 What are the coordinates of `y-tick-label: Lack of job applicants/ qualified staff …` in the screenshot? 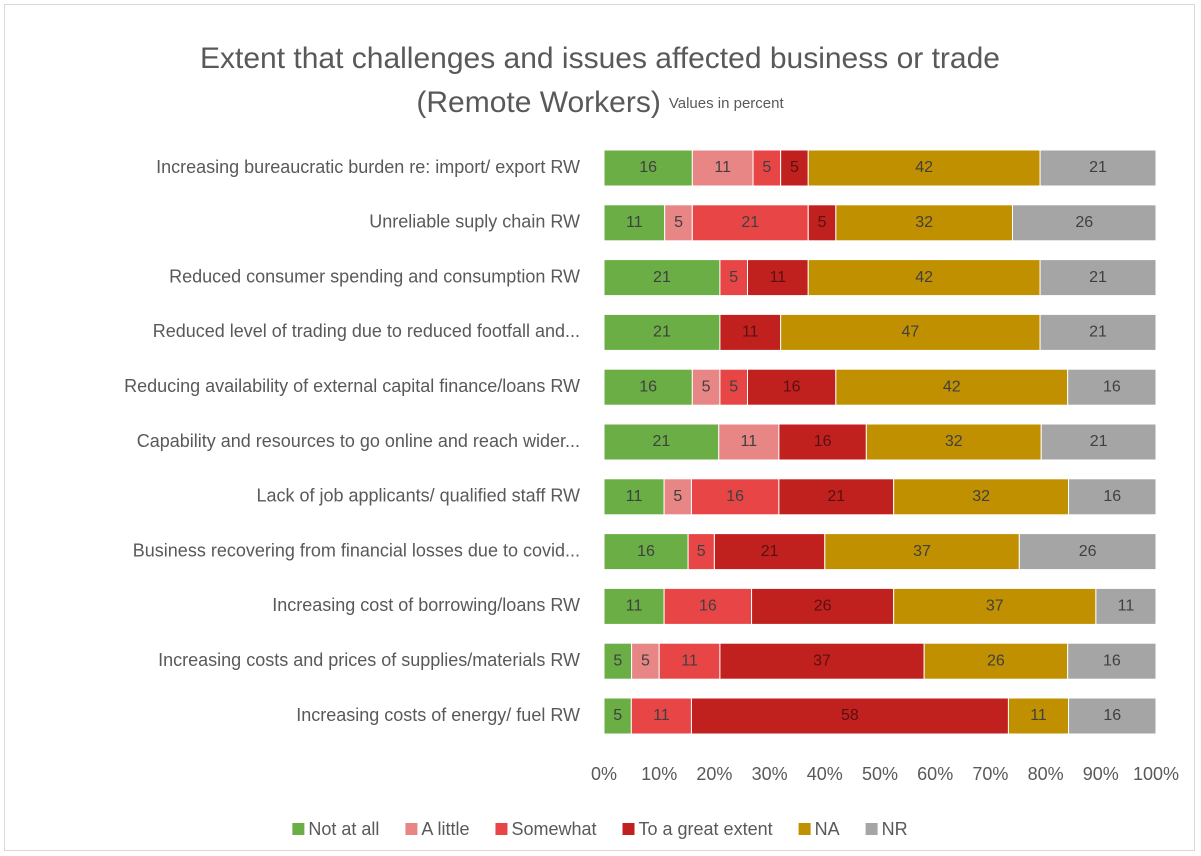 It's located at (418, 496).